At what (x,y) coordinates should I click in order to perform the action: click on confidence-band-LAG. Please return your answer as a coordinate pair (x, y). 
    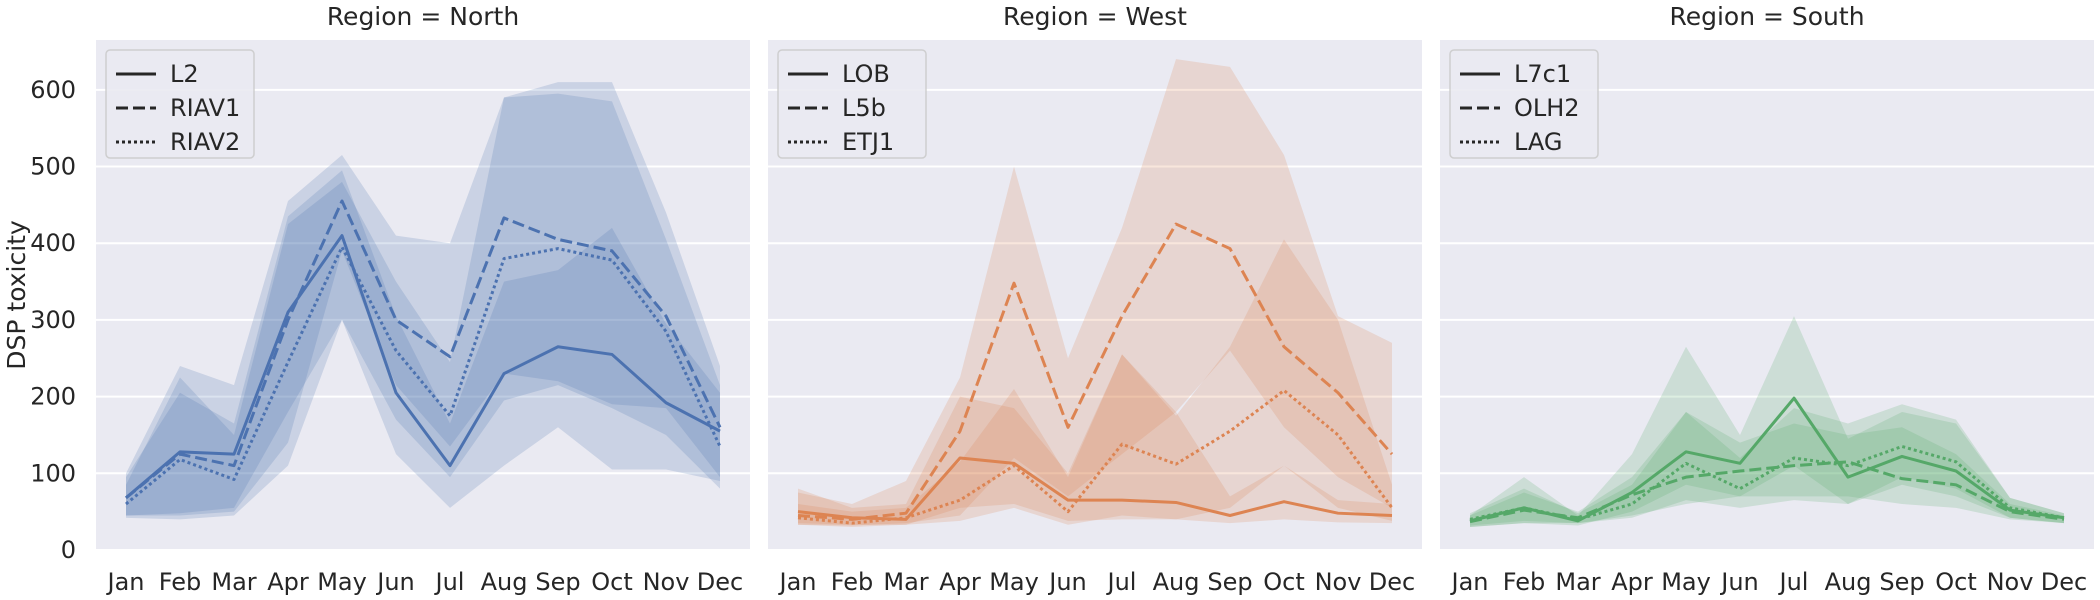
    Looking at the image, I should click on (1767, 465).